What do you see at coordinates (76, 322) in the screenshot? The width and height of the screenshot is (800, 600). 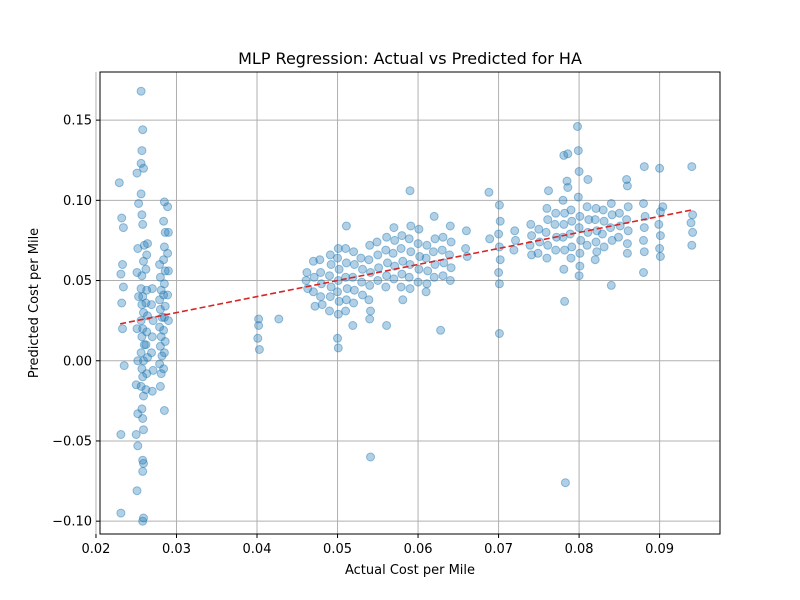 I see `y-axis-ticks: −0.10 −0.05 0.00 0.05 0.10 0.15` at bounding box center [76, 322].